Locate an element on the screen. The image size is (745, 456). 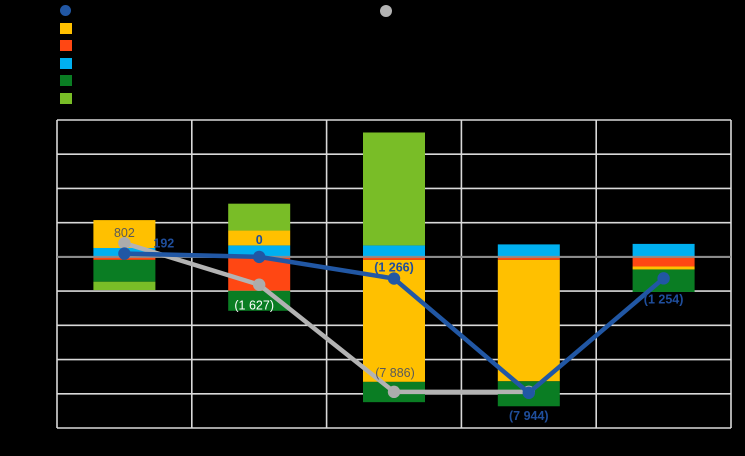
legend-marker-light-green-icon is located at coordinates (66, 98).